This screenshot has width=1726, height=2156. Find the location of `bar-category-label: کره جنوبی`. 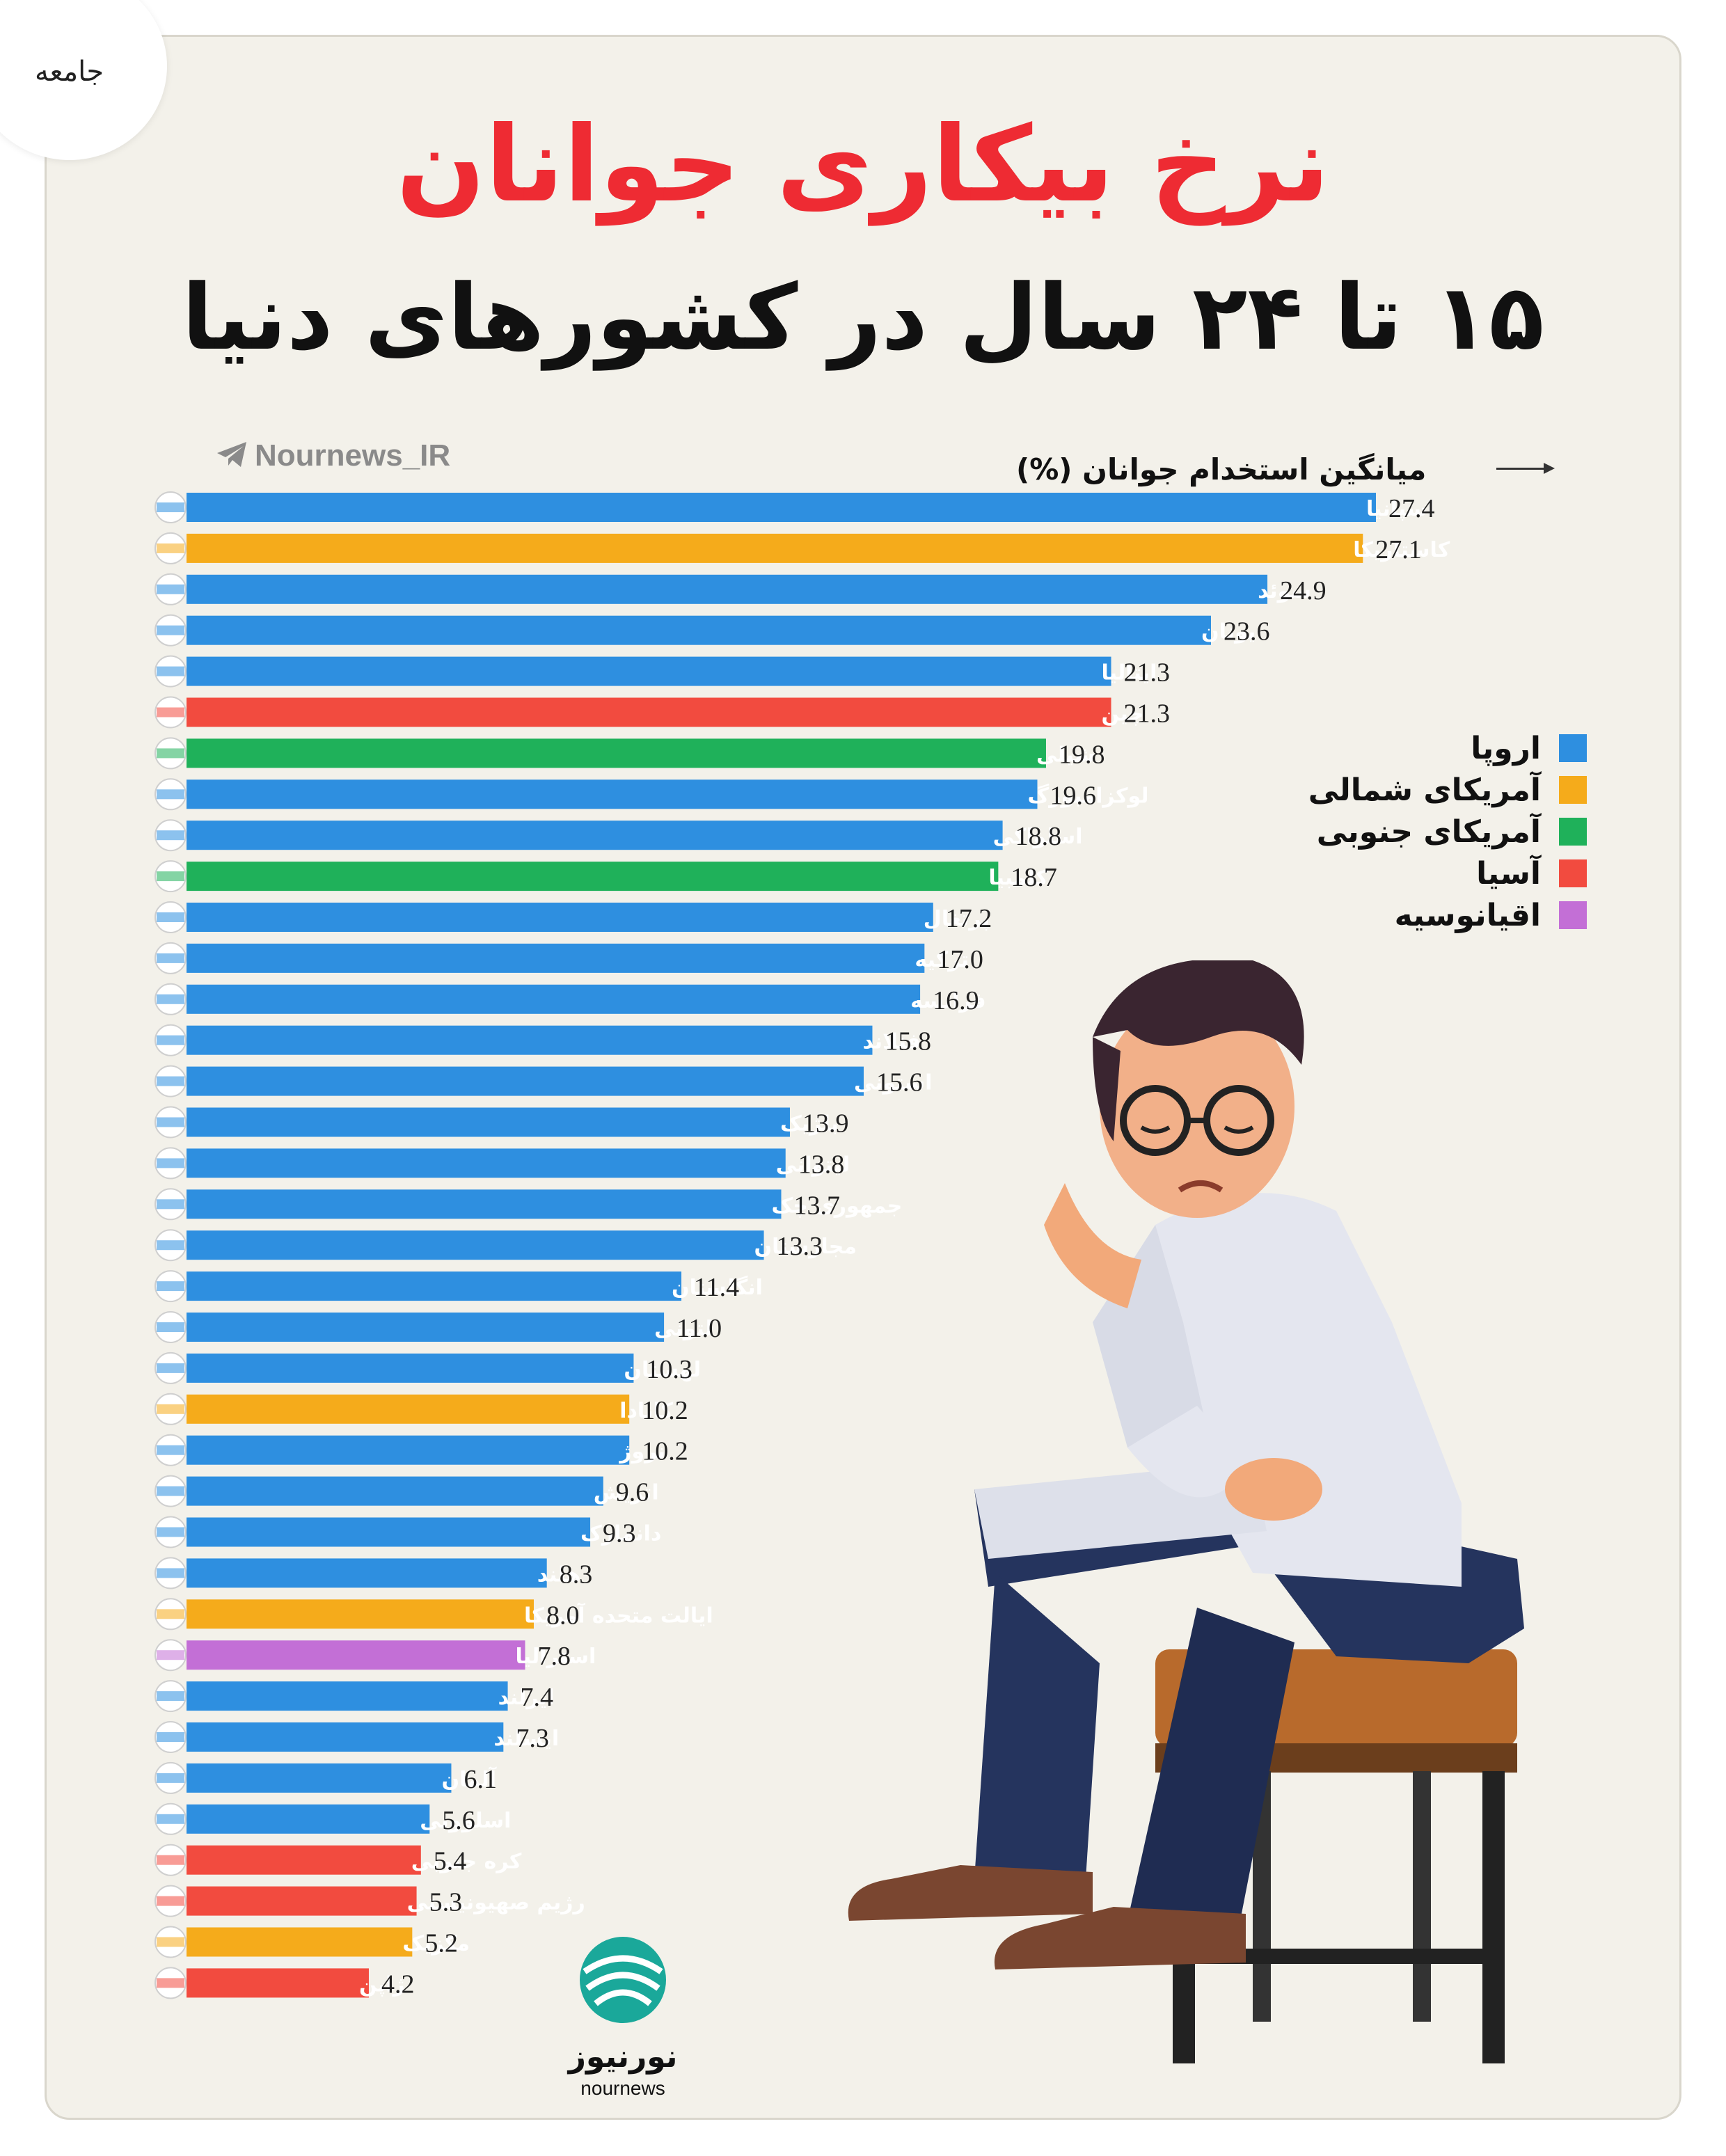

bar-category-label: کره جنوبی is located at coordinates (466, 1862).